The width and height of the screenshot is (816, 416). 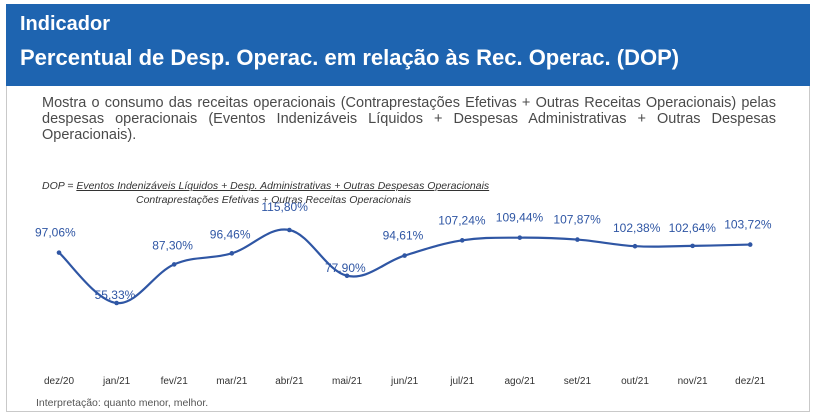 I want to click on x-tick-label: mai/21, so click(x=347, y=381).